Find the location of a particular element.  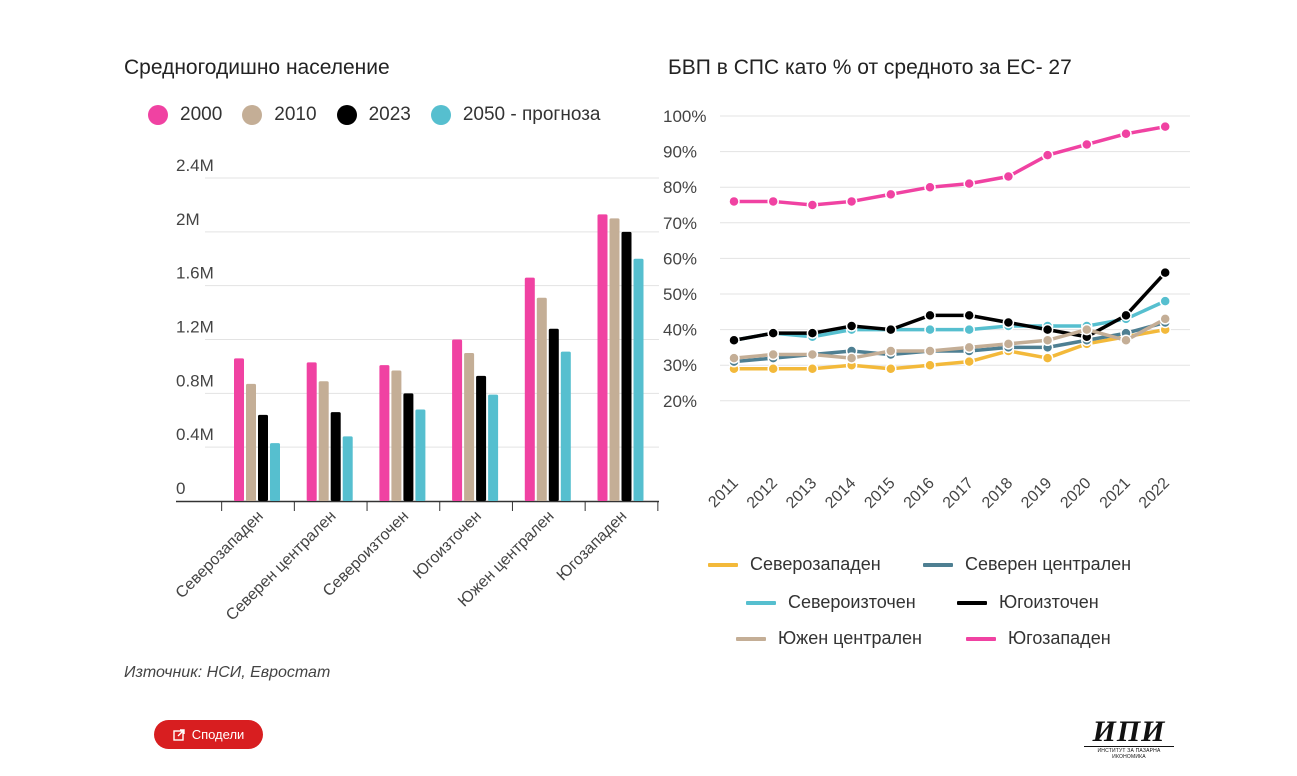

x-tick-label: 2022 is located at coordinates (1154, 492).